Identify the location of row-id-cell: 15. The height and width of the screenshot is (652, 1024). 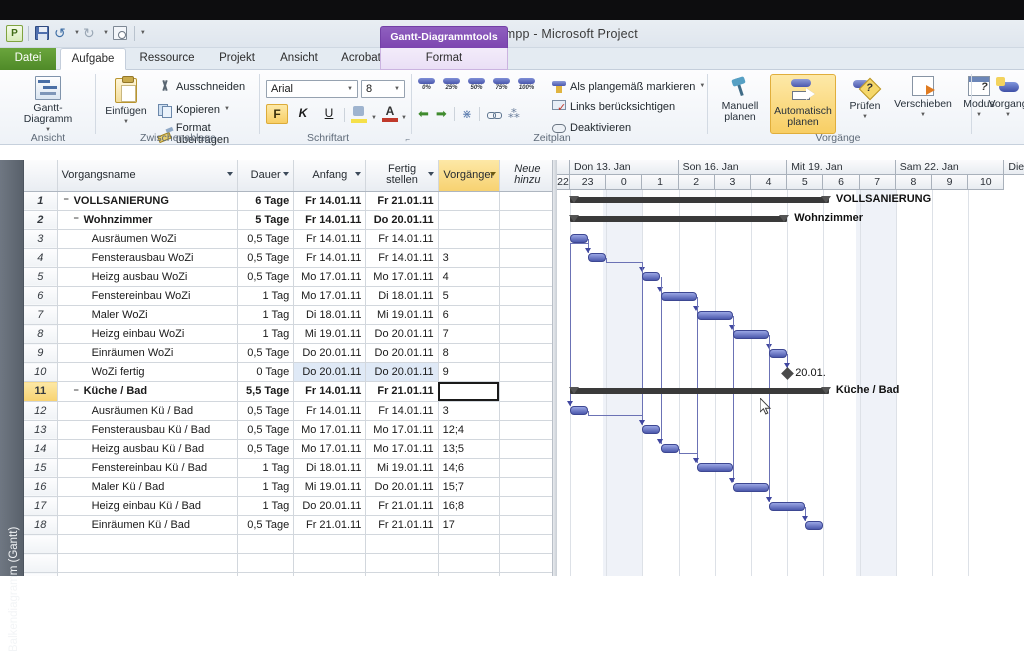
(41, 468).